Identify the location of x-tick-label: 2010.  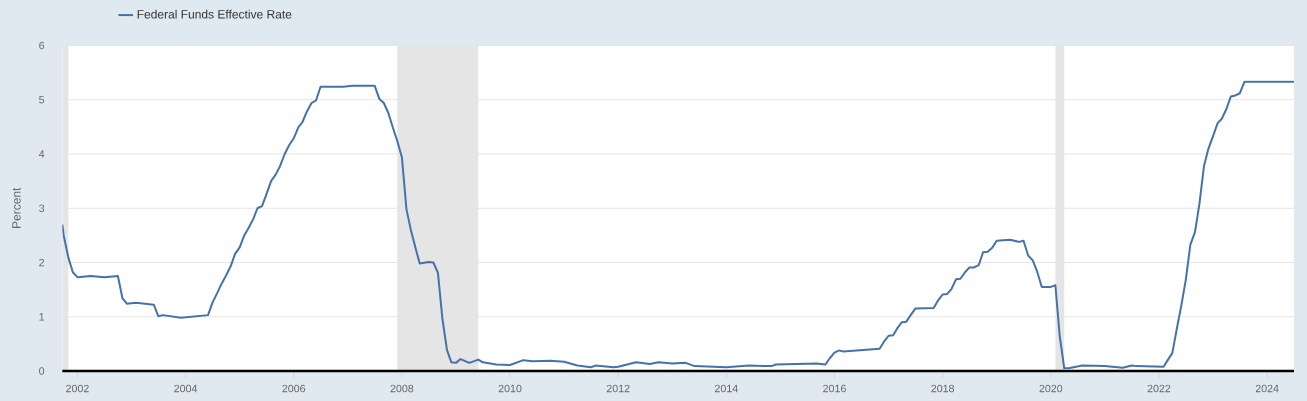
(510, 388).